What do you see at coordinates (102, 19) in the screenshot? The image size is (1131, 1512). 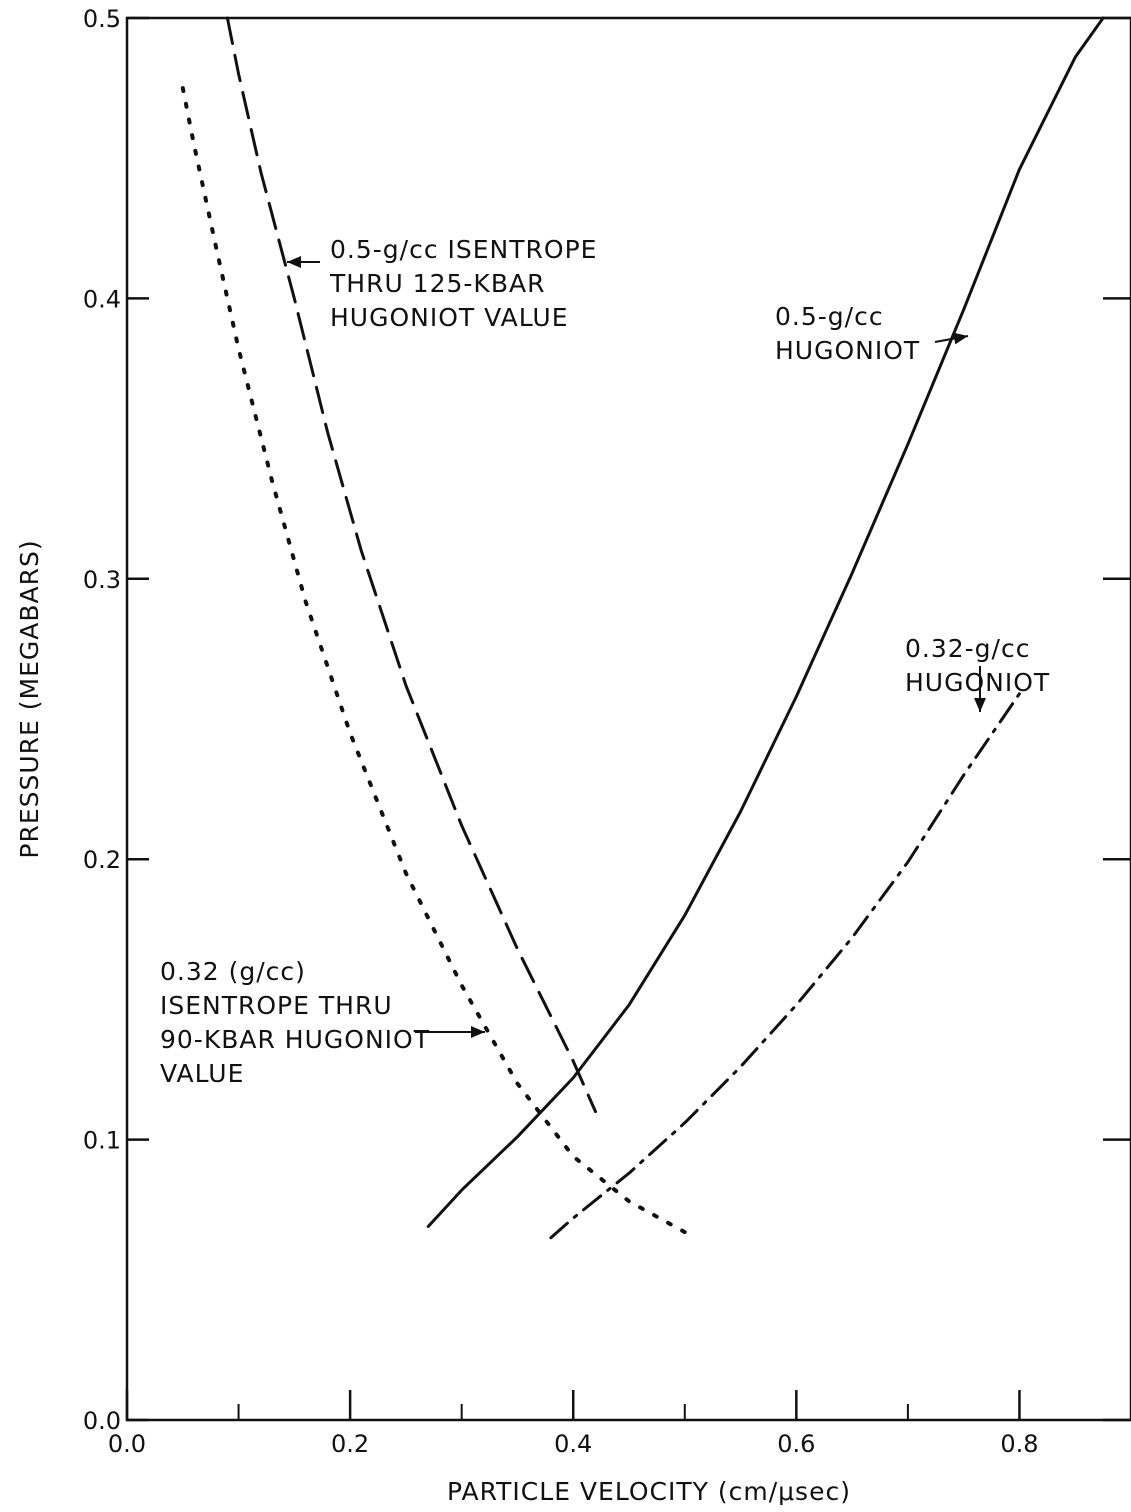 I see `y-tick-label: 0.5` at bounding box center [102, 19].